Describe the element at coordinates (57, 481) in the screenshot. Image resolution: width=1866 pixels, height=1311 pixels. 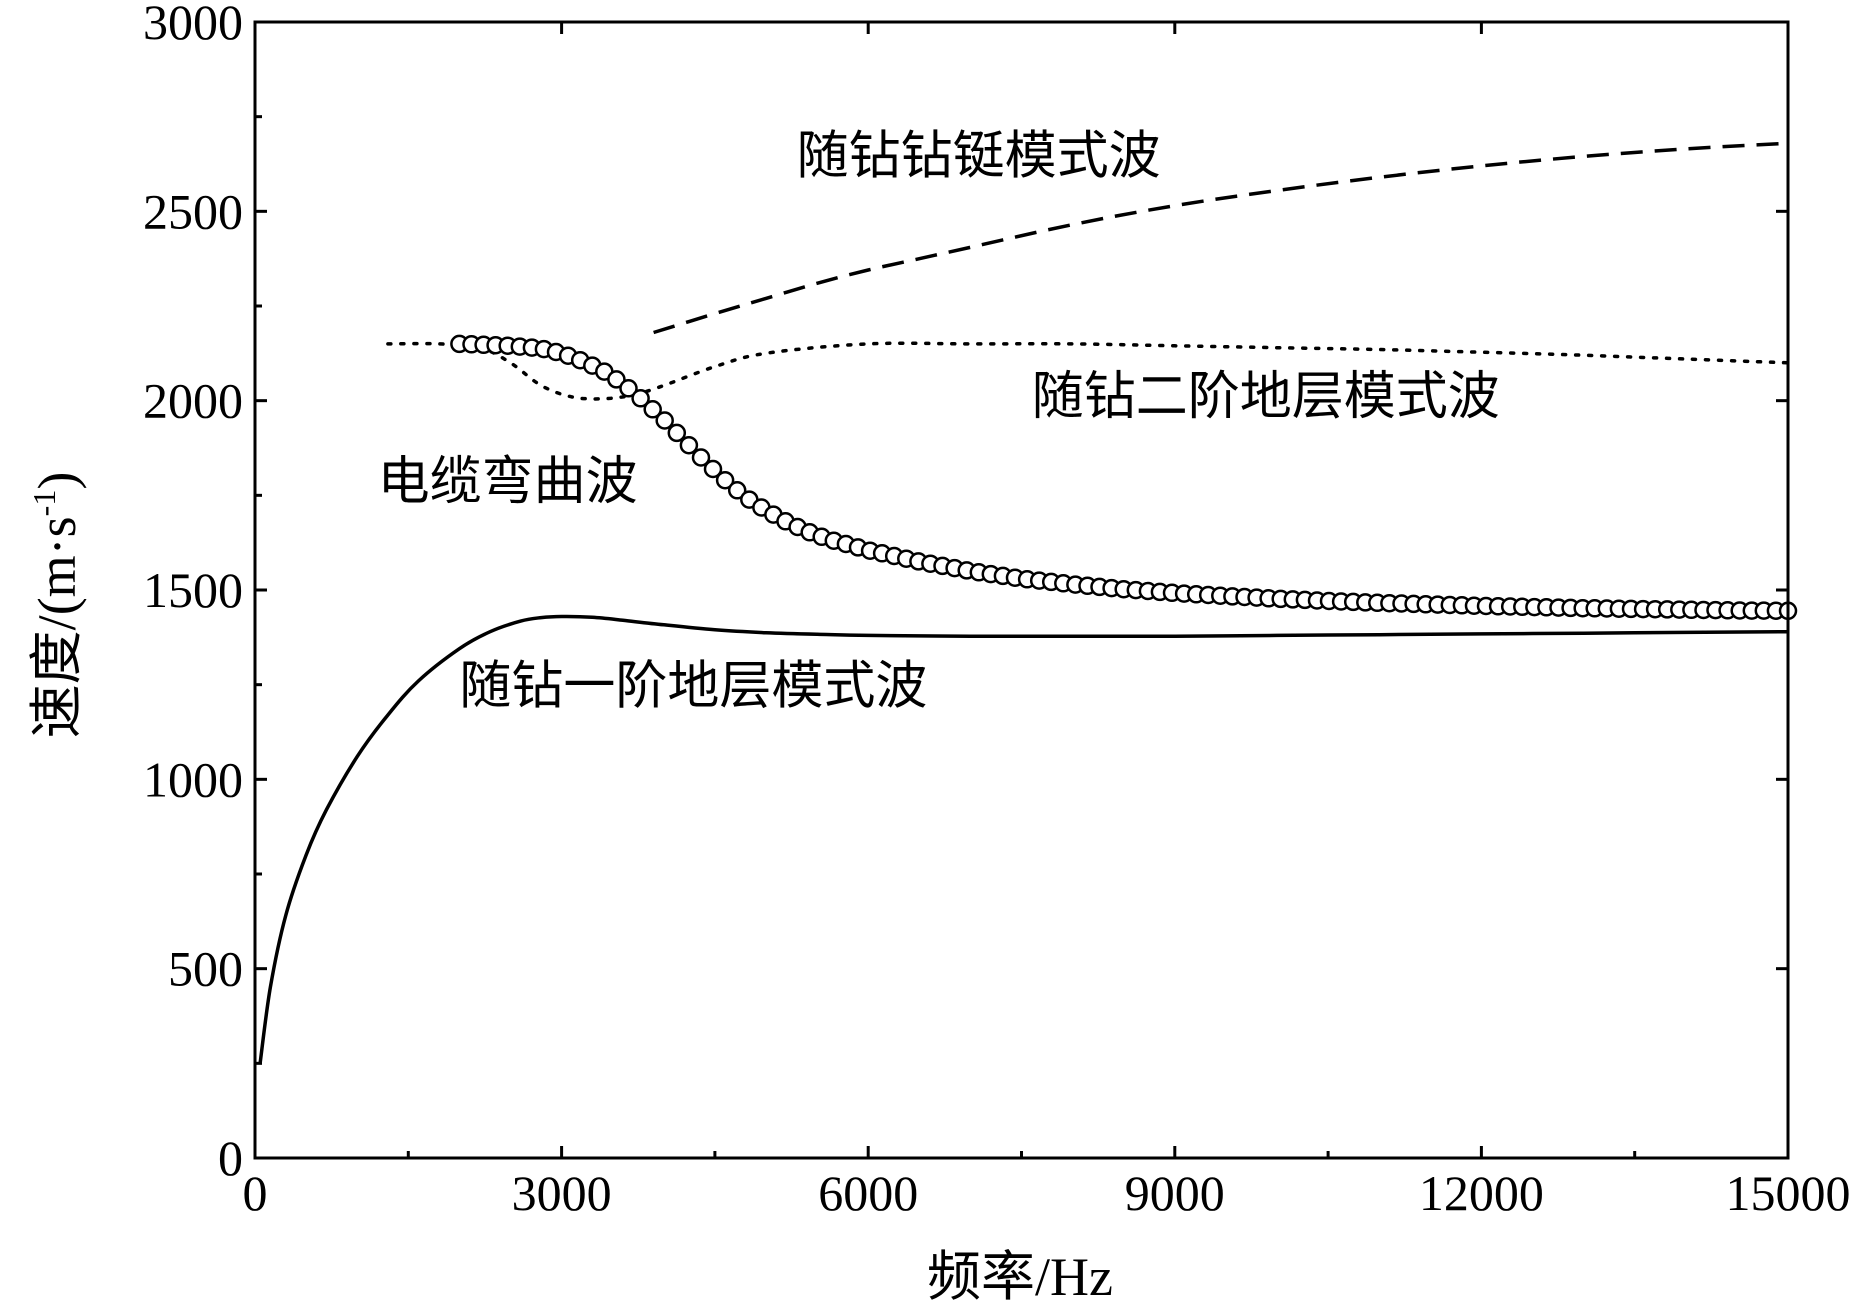
I see `y-axis-title-close: )` at that location.